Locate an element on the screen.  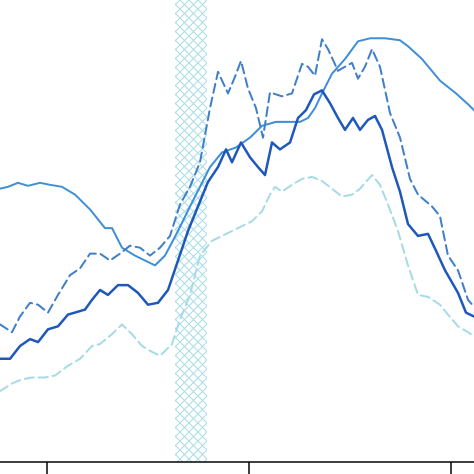
shaded-band is located at coordinates (191, 231).